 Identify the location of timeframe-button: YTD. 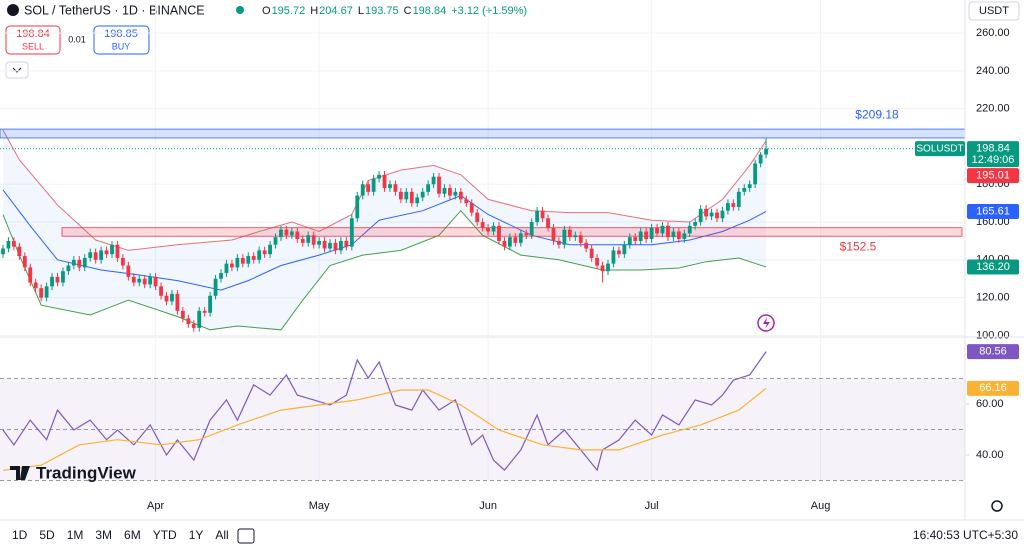
(165, 535).